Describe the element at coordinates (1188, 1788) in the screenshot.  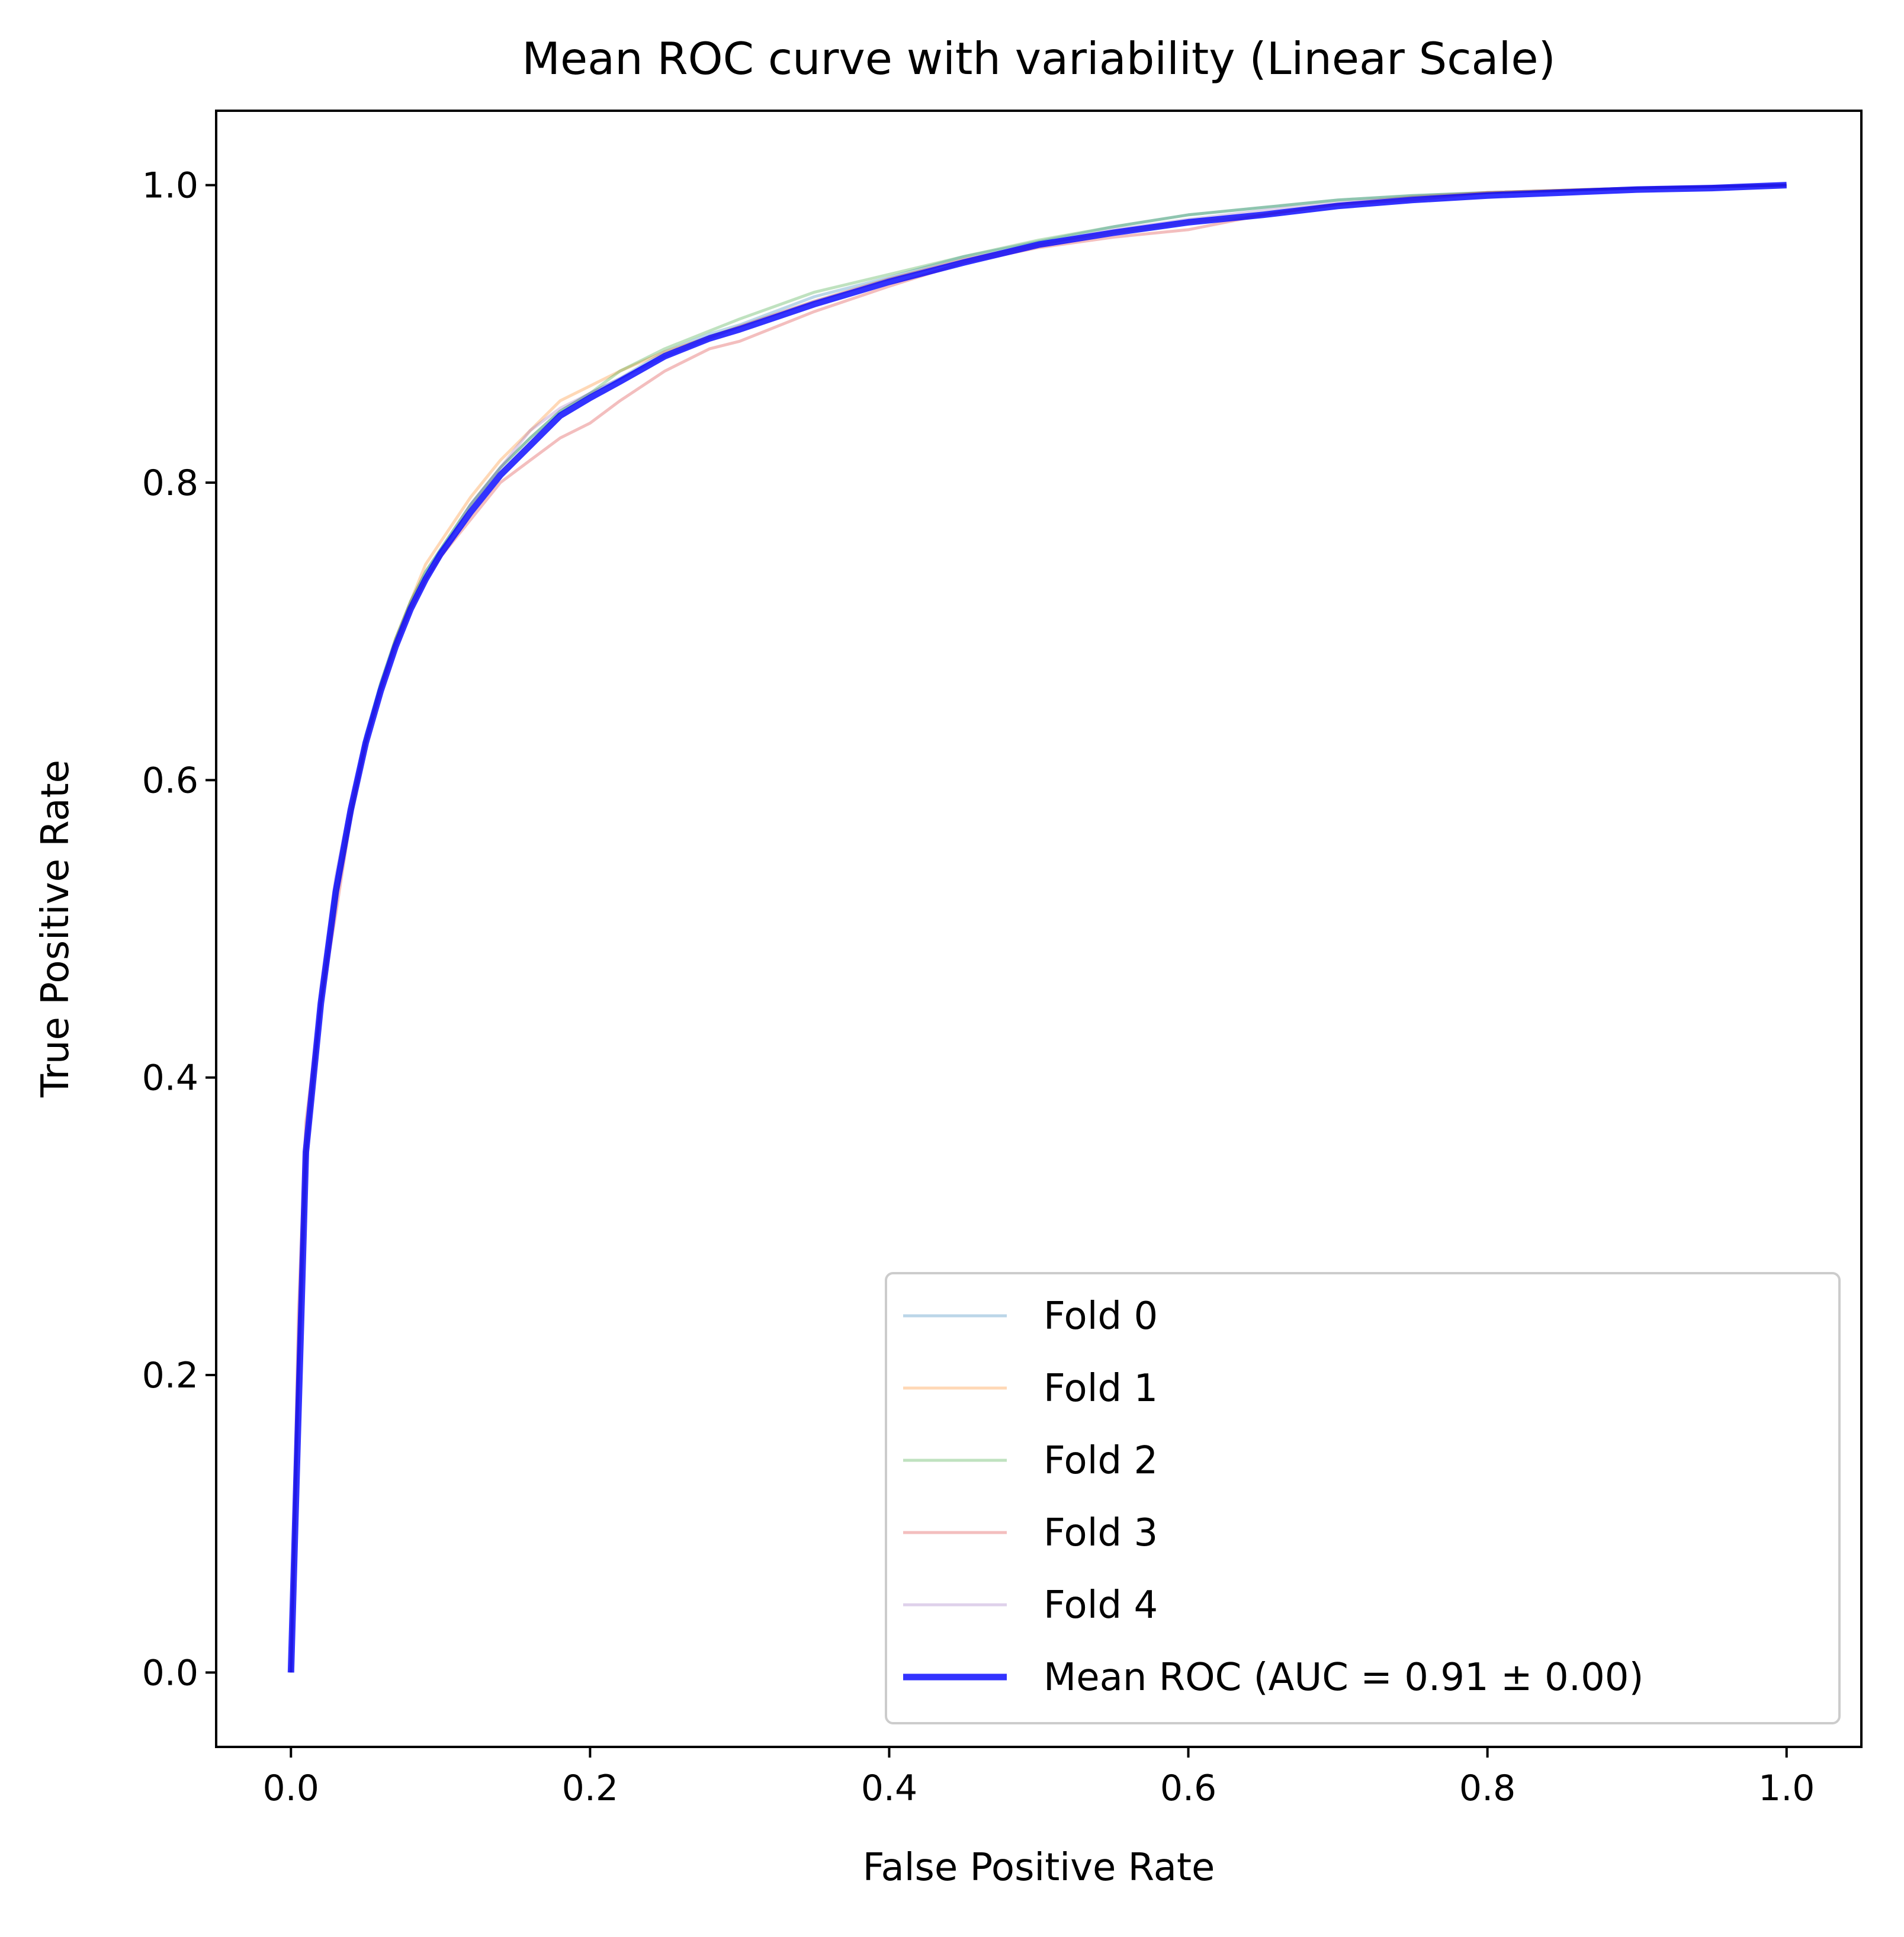
I see `x-tick-label: 0.6` at that location.